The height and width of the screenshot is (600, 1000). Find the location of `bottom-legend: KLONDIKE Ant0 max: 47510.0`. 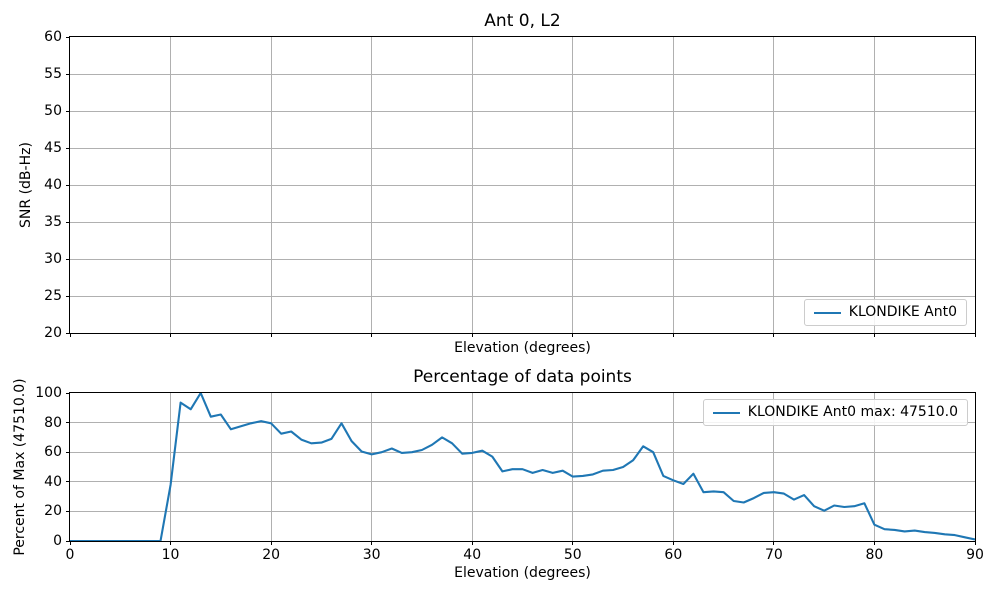

bottom-legend: KLONDIKE Ant0 max: 47510.0 is located at coordinates (835, 412).